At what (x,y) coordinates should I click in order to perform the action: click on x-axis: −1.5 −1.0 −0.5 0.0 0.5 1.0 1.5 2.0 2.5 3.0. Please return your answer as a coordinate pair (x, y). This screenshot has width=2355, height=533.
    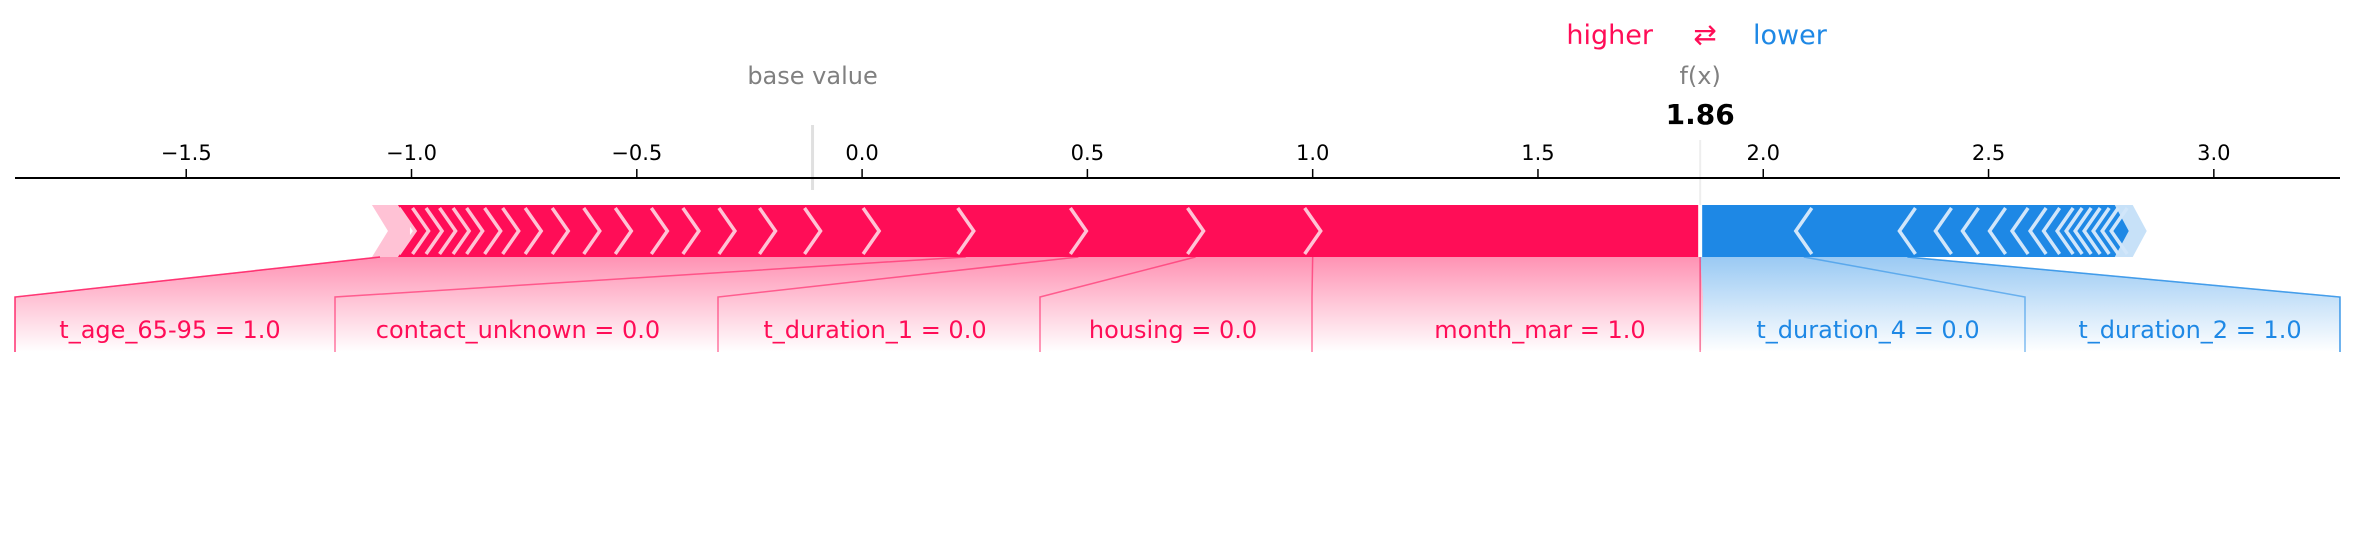
    Looking at the image, I should click on (1177, 160).